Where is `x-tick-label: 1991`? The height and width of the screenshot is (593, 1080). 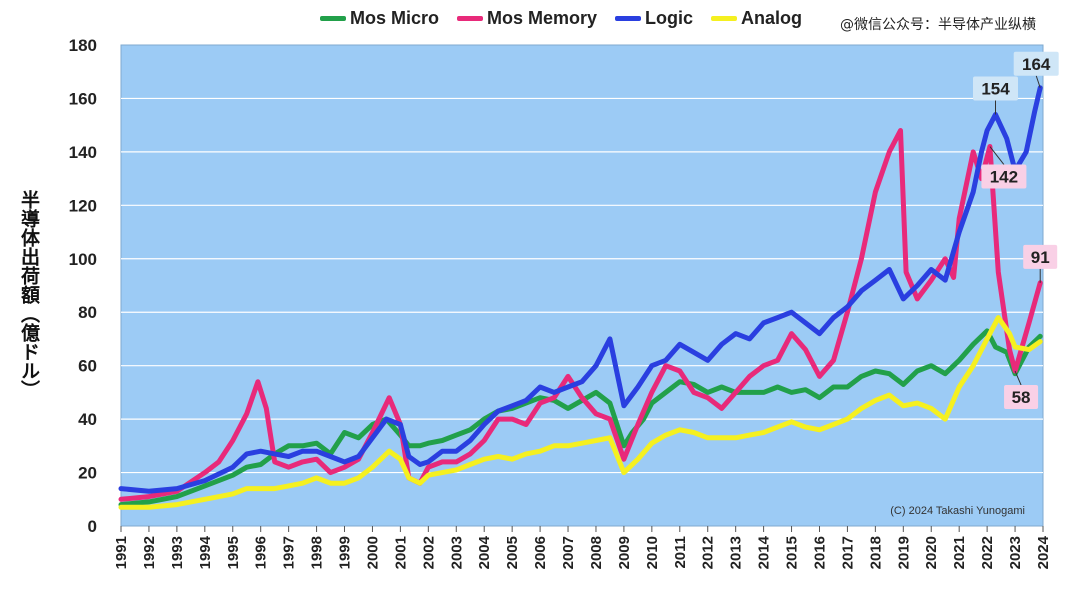 x-tick-label: 1991 is located at coordinates (121, 552).